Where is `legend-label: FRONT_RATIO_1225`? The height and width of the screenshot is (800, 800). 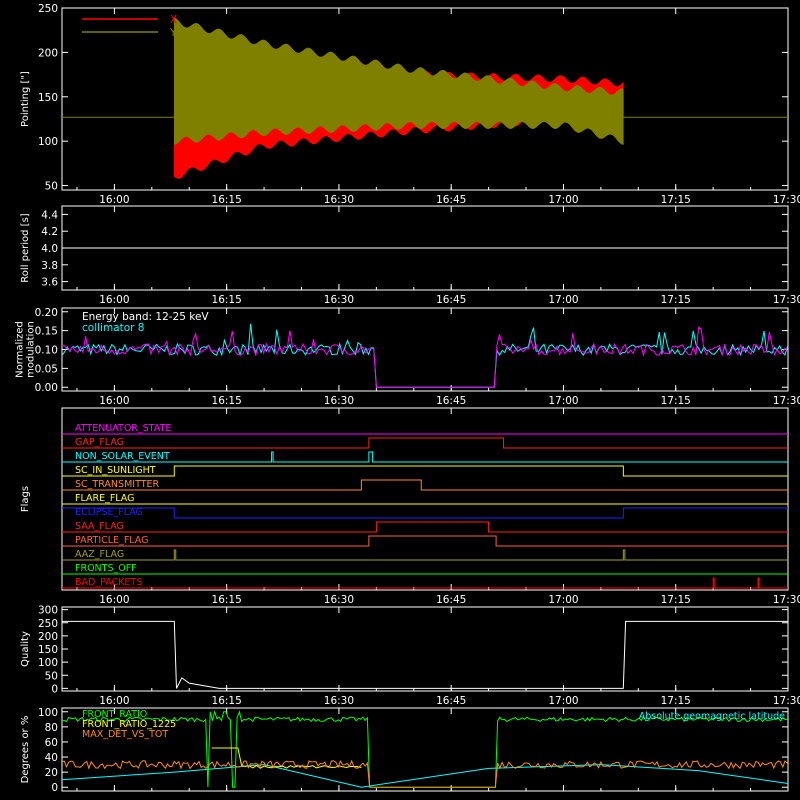
legend-label: FRONT_RATIO_1225 is located at coordinates (129, 724).